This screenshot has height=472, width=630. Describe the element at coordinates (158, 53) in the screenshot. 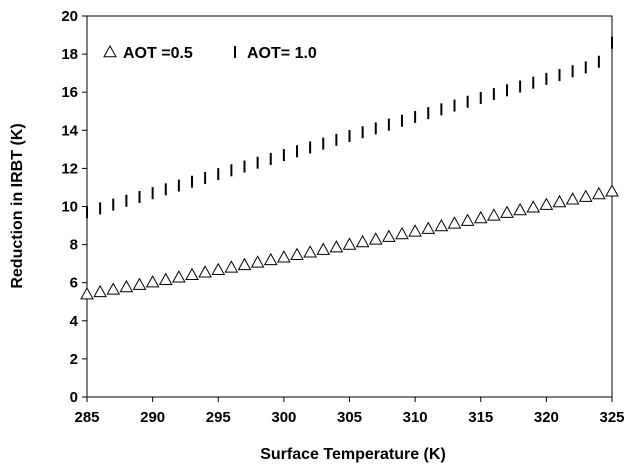

I see `legend-label-aot-0-5: AOT =0.5` at that location.